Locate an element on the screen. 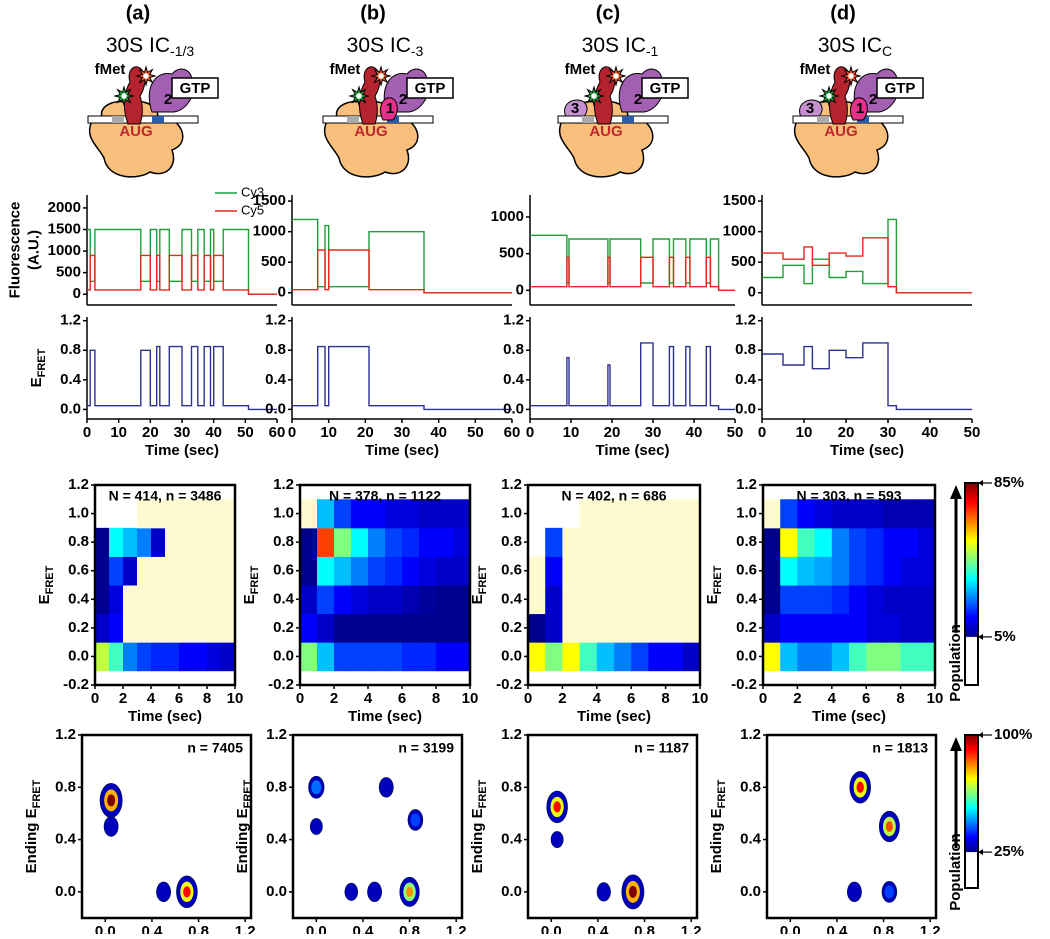 Image resolution: width=1050 pixels, height=939 pixels. gtp-box is located at coordinates (665, 88).